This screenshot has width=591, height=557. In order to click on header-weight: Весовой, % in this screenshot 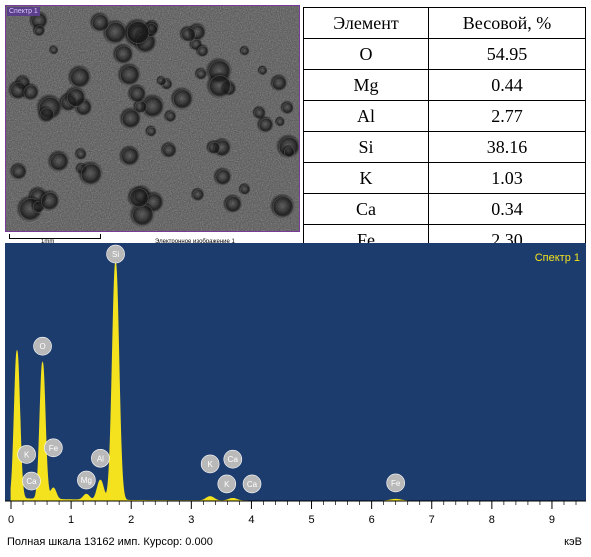, I will do `click(507, 23)`.